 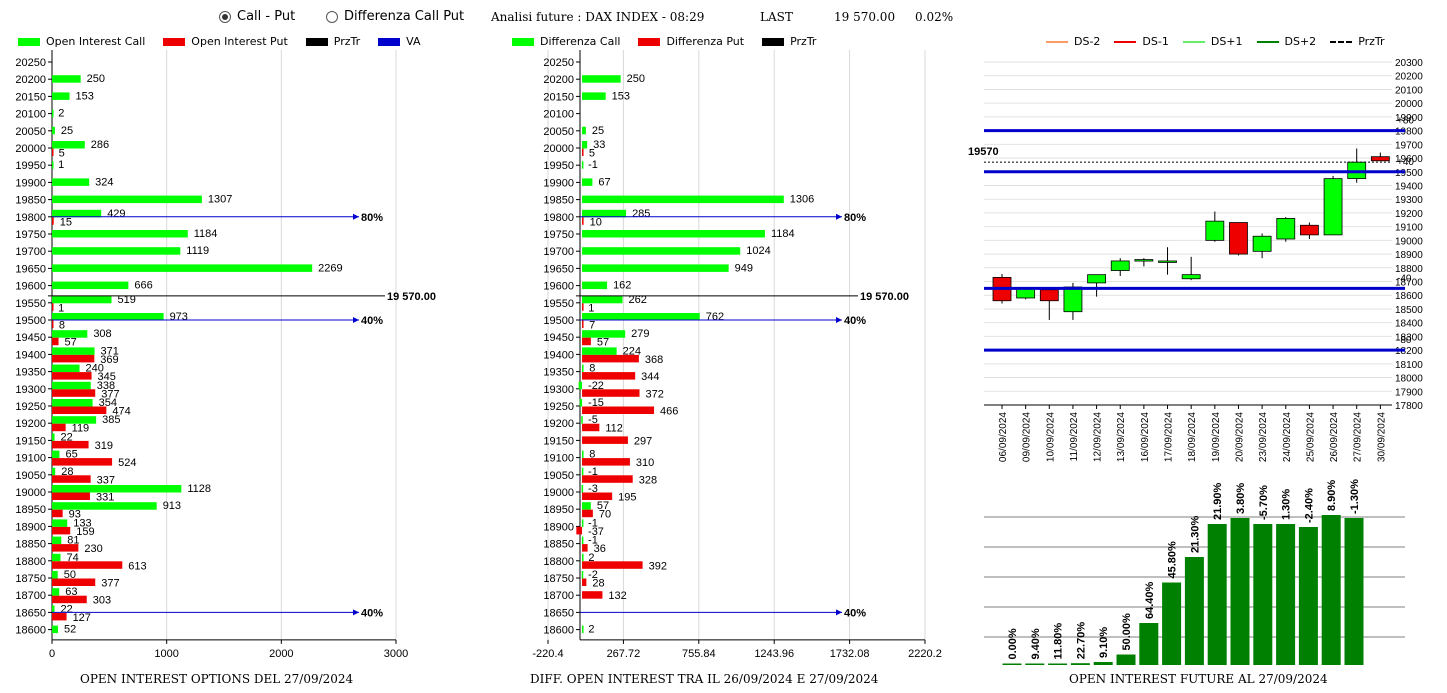 What do you see at coordinates (1310, 437) in the screenshot?
I see `date-label: 25/09/2024` at bounding box center [1310, 437].